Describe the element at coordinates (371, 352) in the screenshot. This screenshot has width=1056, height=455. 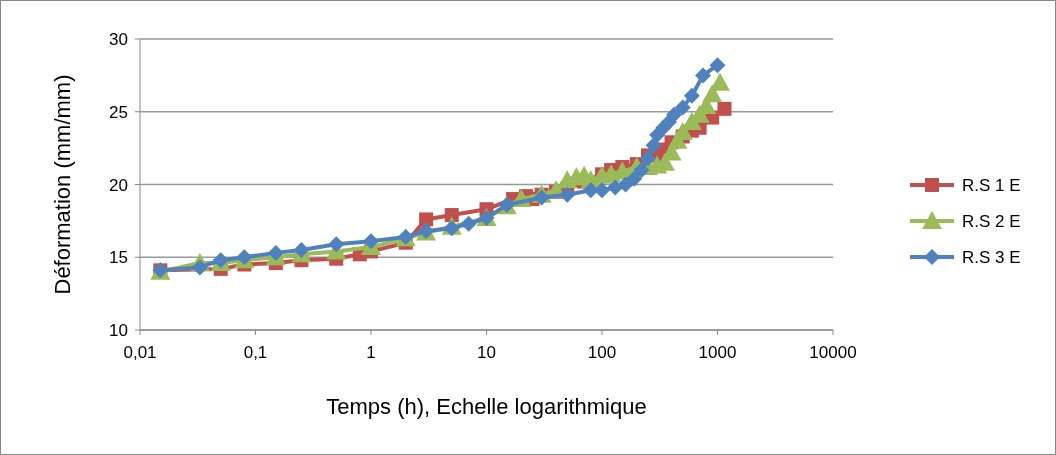
I see `x-tick-label: 1` at that location.